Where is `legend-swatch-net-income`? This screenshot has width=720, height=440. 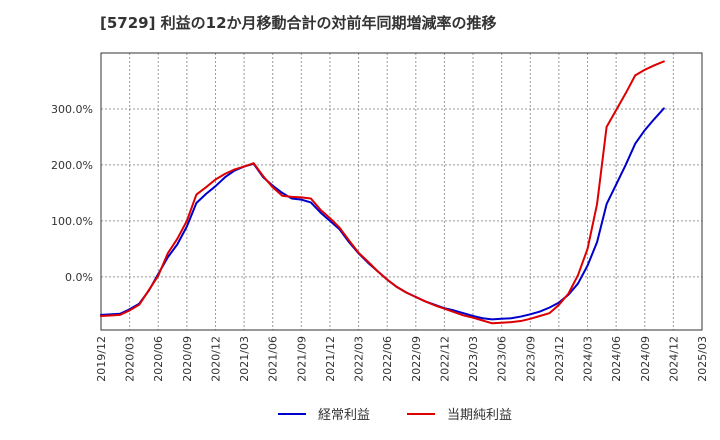 legend-swatch-net-income is located at coordinates (421, 413).